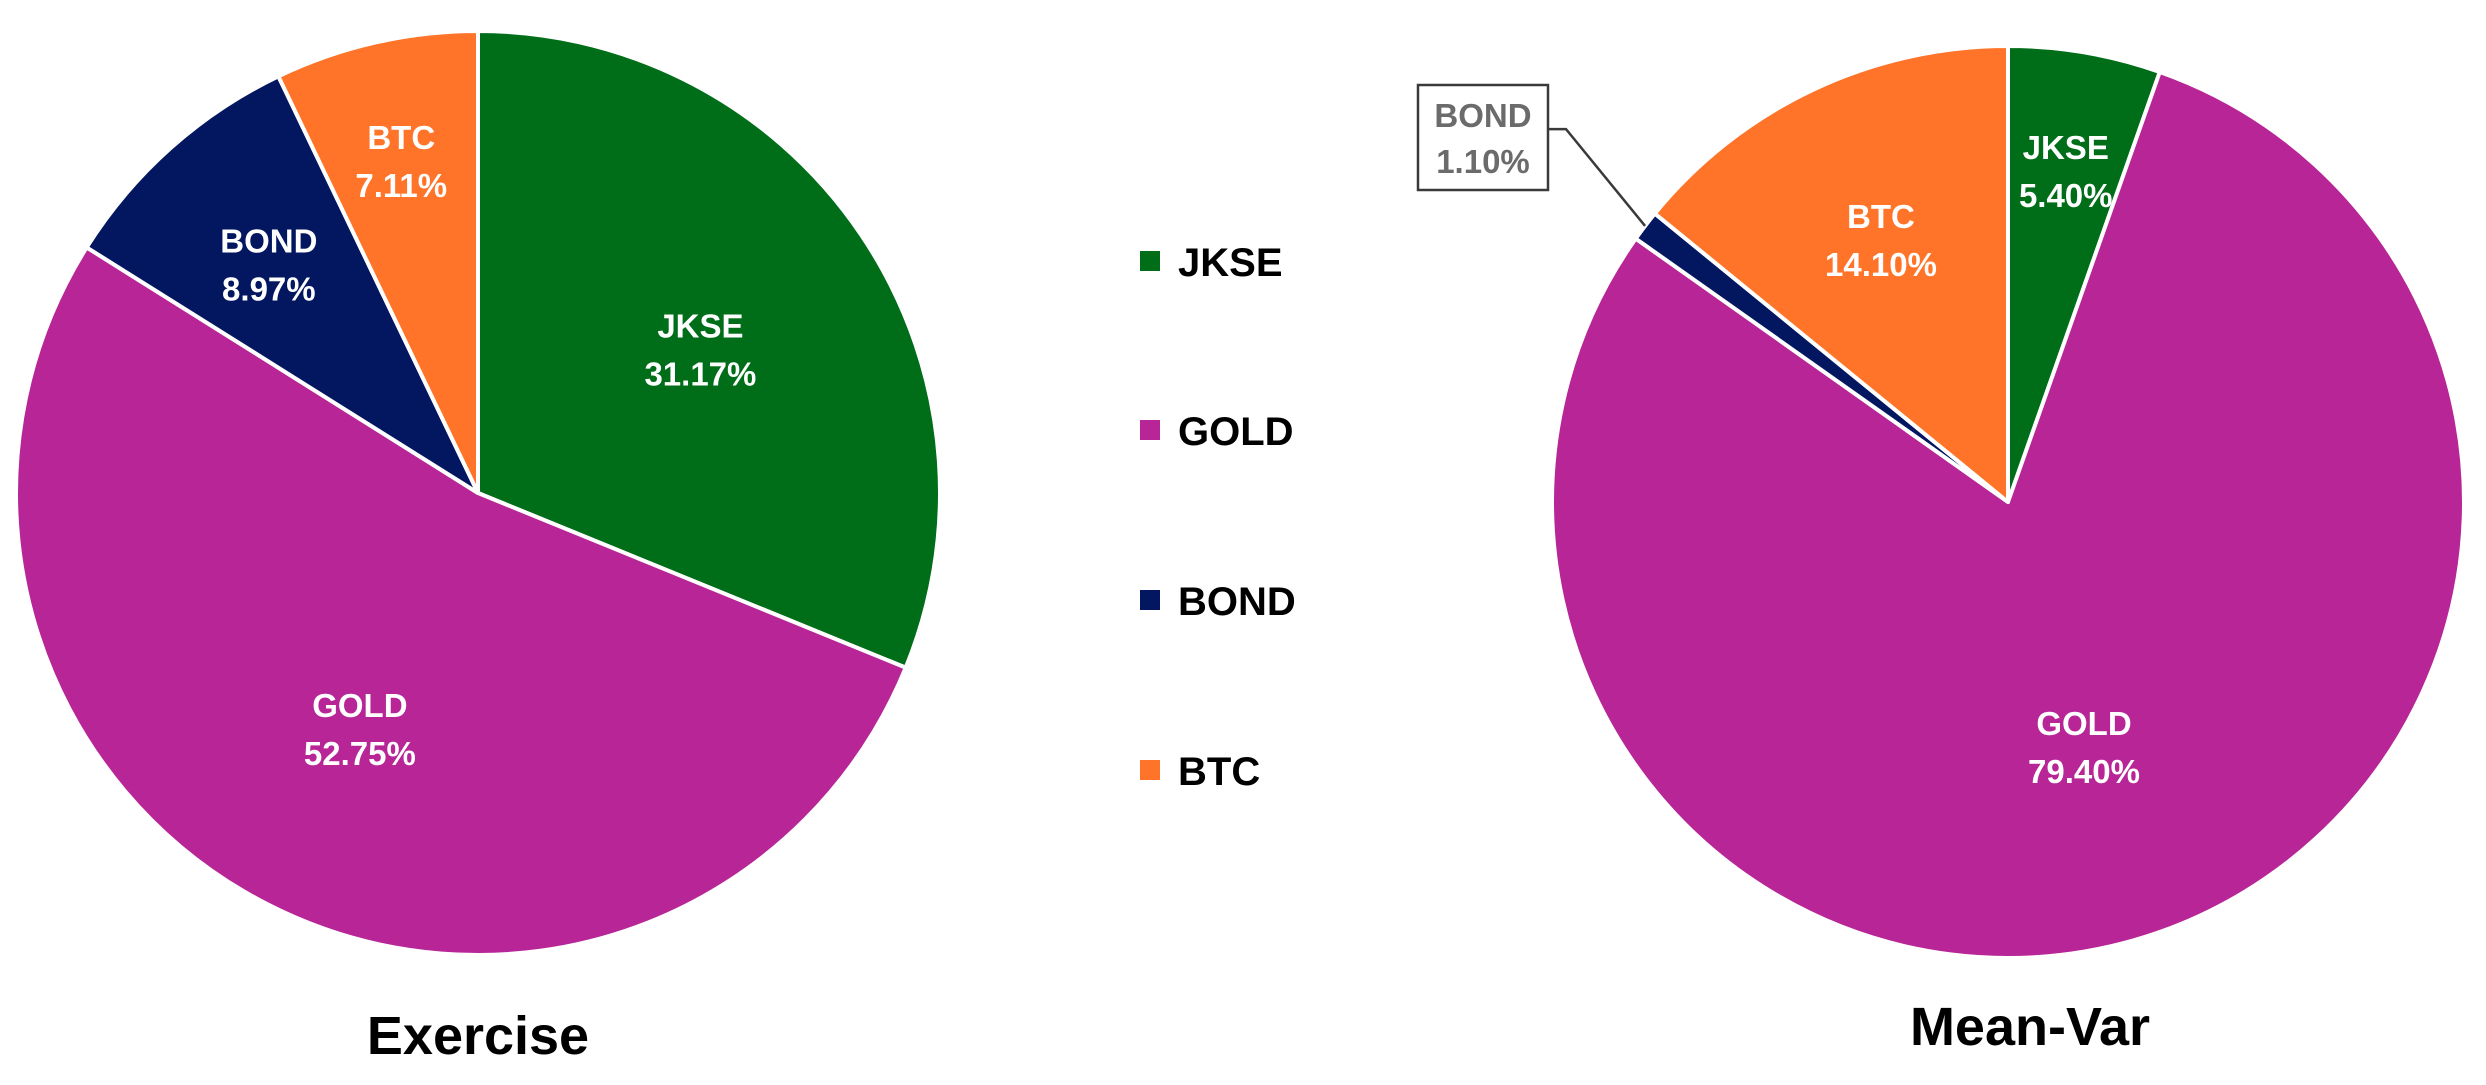  Describe the element at coordinates (478, 1036) in the screenshot. I see `exercise-chart-title: Exercise` at that location.